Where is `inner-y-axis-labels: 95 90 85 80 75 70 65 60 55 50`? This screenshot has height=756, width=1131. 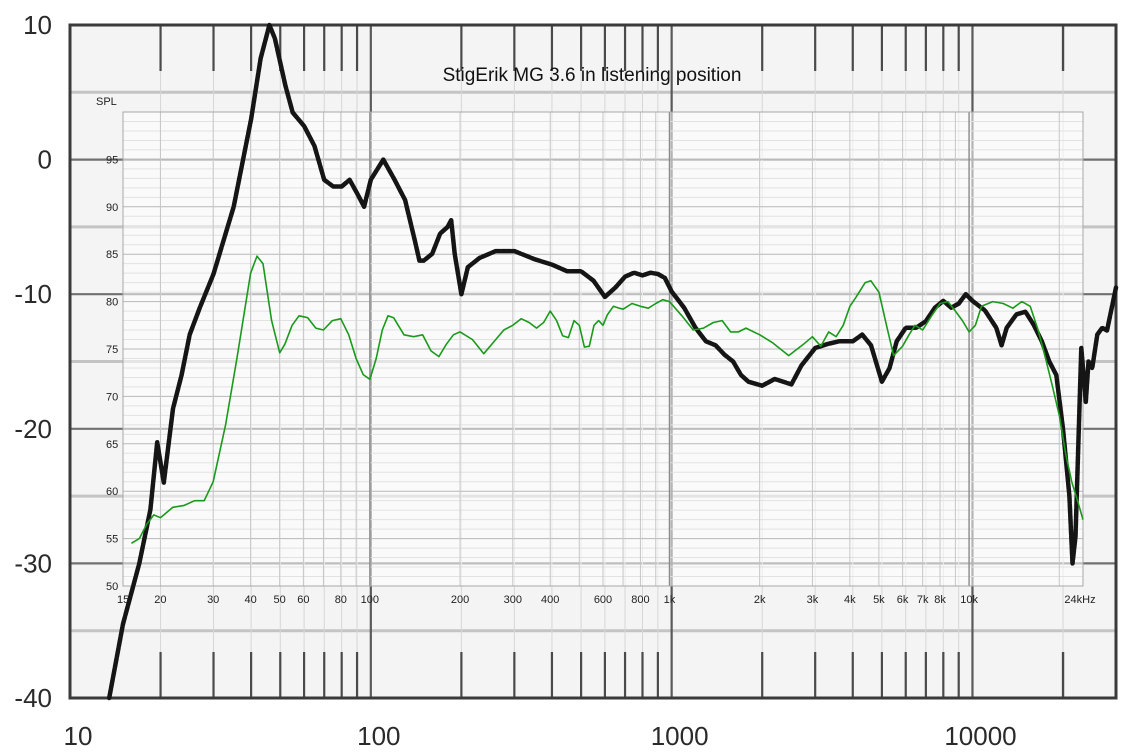 inner-y-axis-labels: 95 90 85 80 75 70 65 60 55 50 is located at coordinates (112, 373).